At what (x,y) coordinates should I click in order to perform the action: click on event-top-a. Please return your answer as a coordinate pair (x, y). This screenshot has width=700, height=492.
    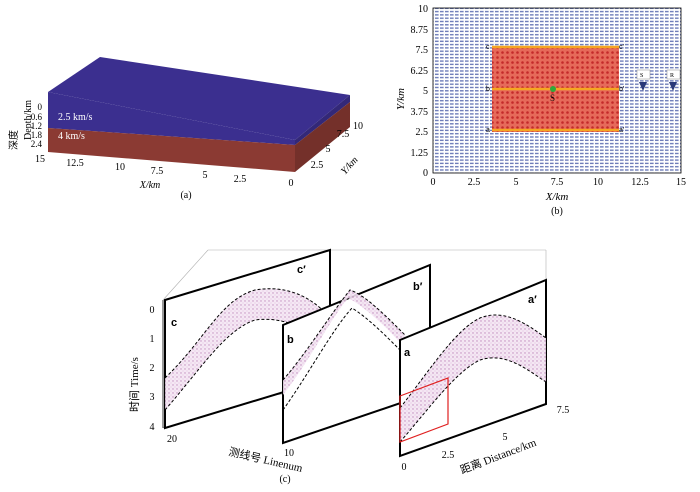
    Looking at the image, I should click on (473, 361).